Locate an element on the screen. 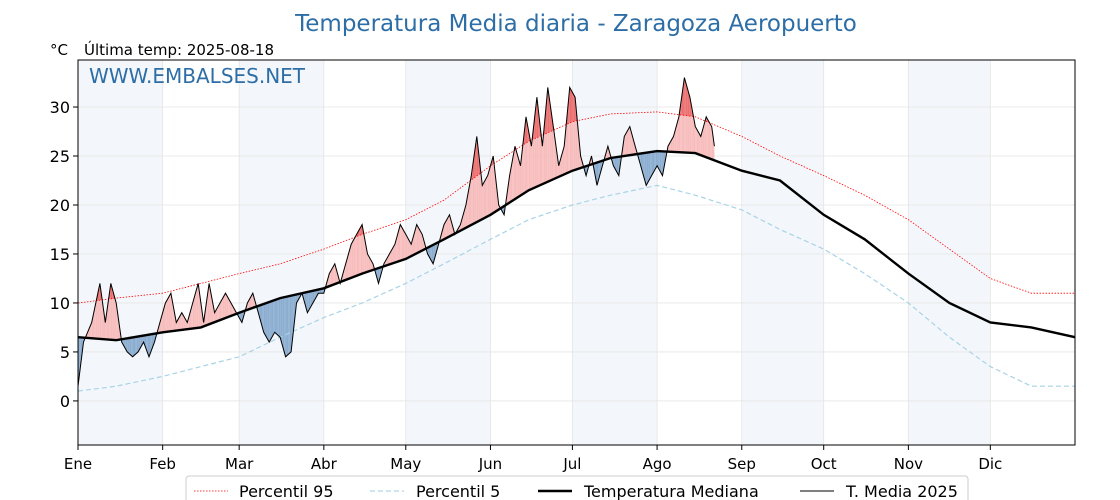 The image size is (1120, 500). above-p95-fill is located at coordinates (682, 101).